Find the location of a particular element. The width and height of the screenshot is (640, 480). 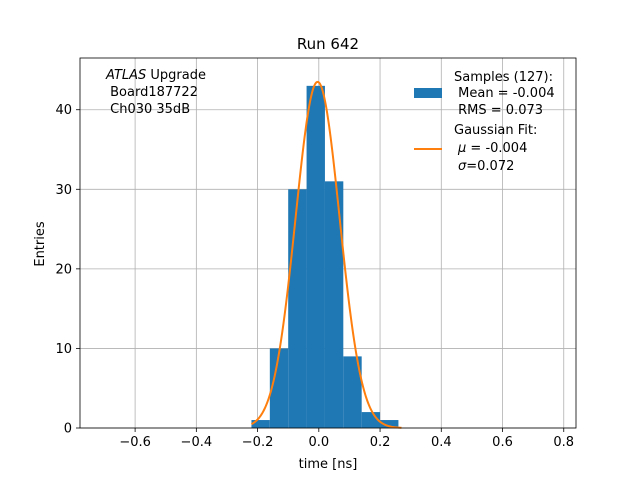

y-tick-label: 30 is located at coordinates (63, 190).